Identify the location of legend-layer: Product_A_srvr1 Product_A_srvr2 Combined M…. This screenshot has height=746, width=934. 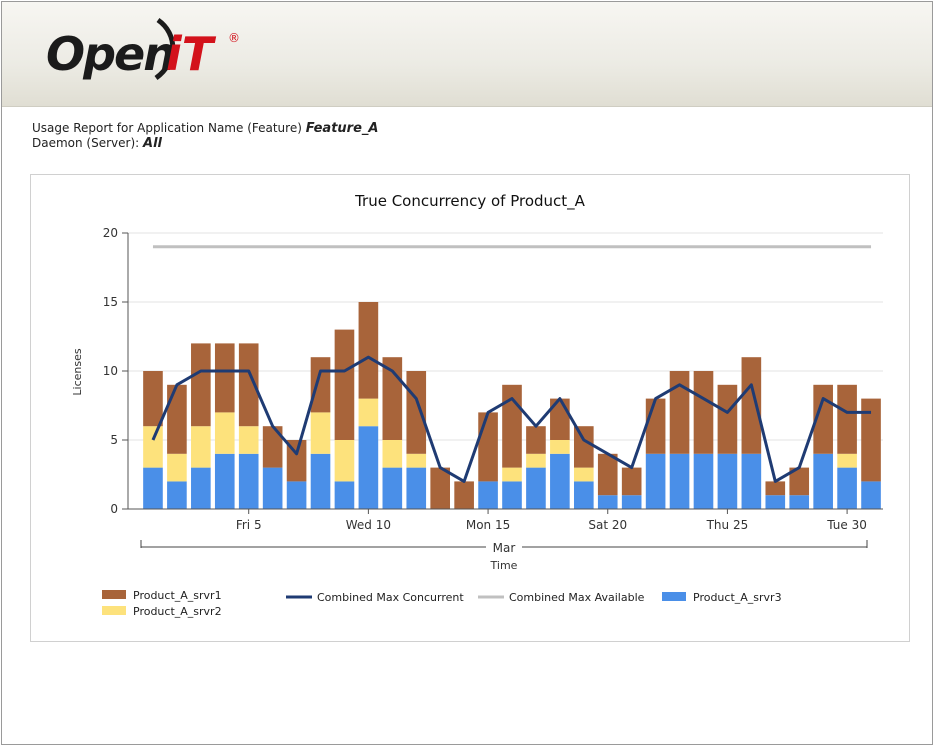
(442, 603).